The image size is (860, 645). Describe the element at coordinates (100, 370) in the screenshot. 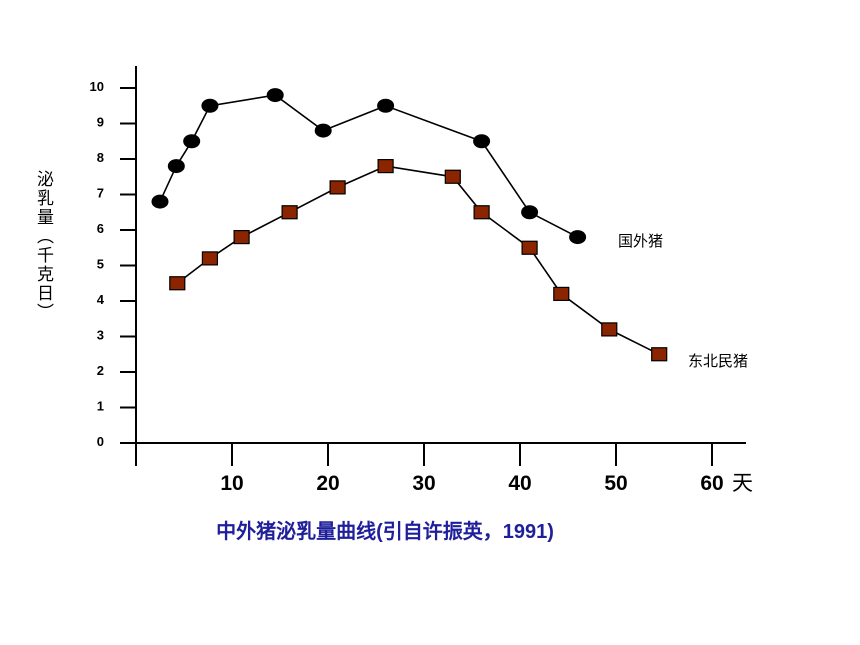

I see `y-tick-label: 2` at that location.